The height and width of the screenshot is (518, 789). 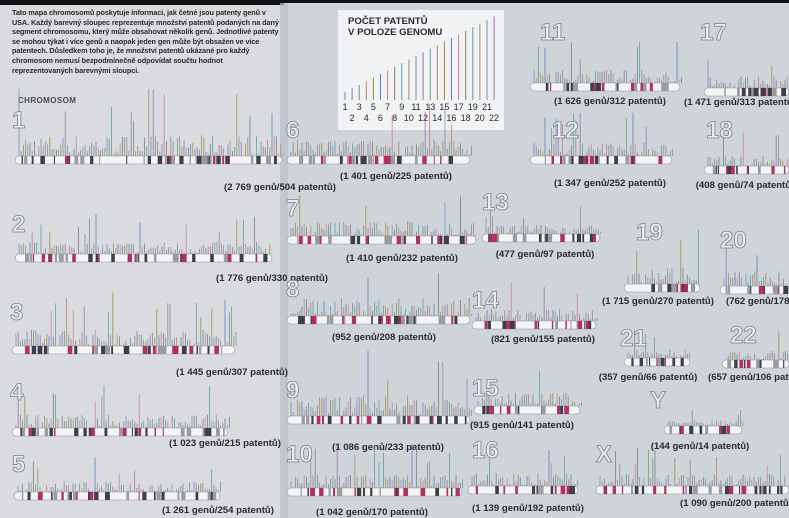 What do you see at coordinates (480, 118) in the screenshot?
I see `legend-number: 20` at bounding box center [480, 118].